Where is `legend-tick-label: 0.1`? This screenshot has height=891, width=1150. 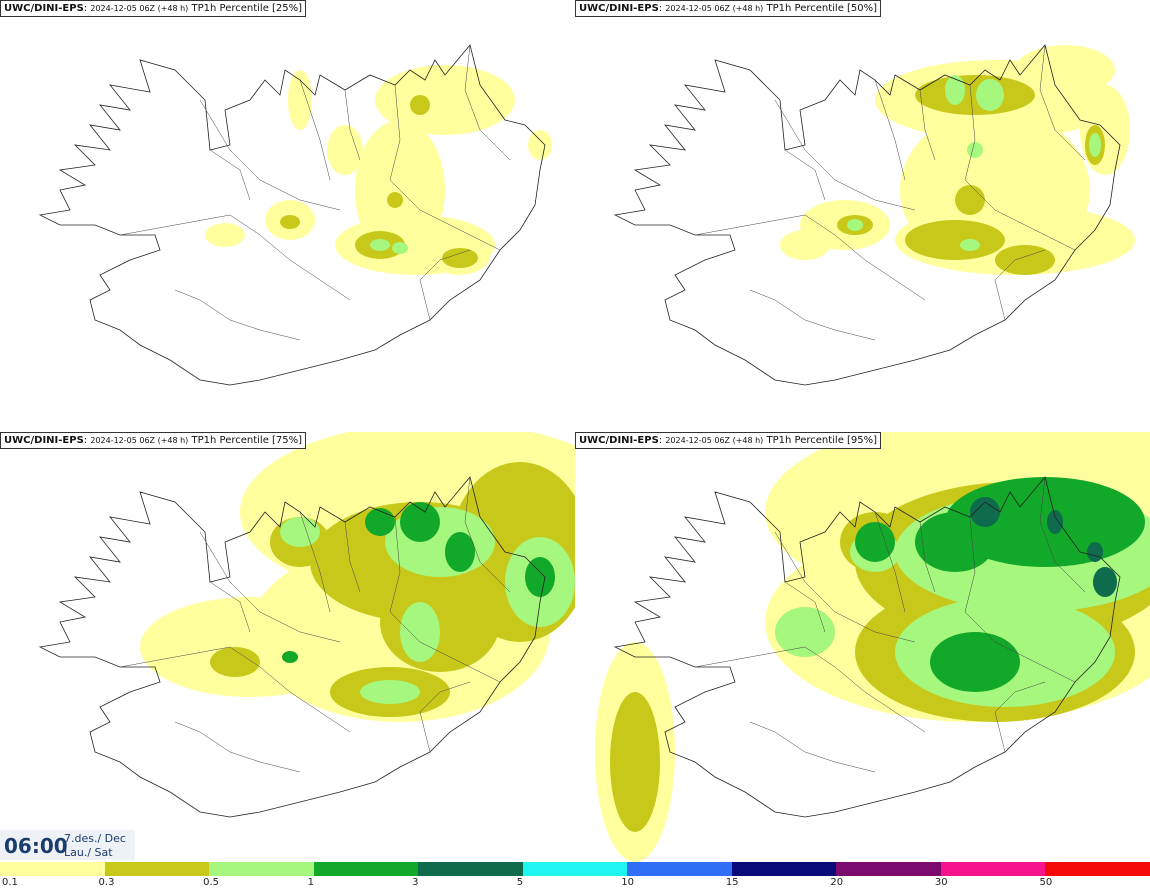
legend-tick-label: 0.1 is located at coordinates (10, 882).